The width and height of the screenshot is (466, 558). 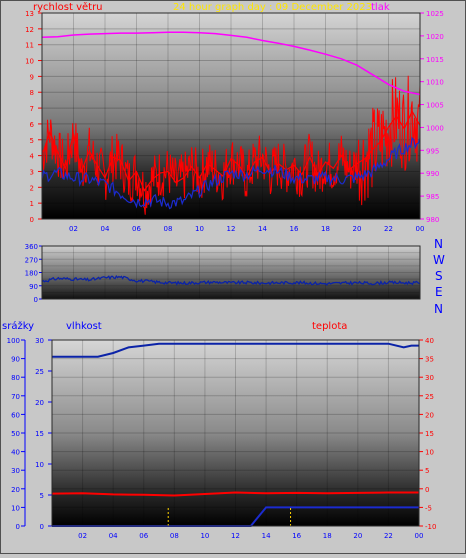 I want to click on direction-tick-label: 0, so click(x=36, y=300).